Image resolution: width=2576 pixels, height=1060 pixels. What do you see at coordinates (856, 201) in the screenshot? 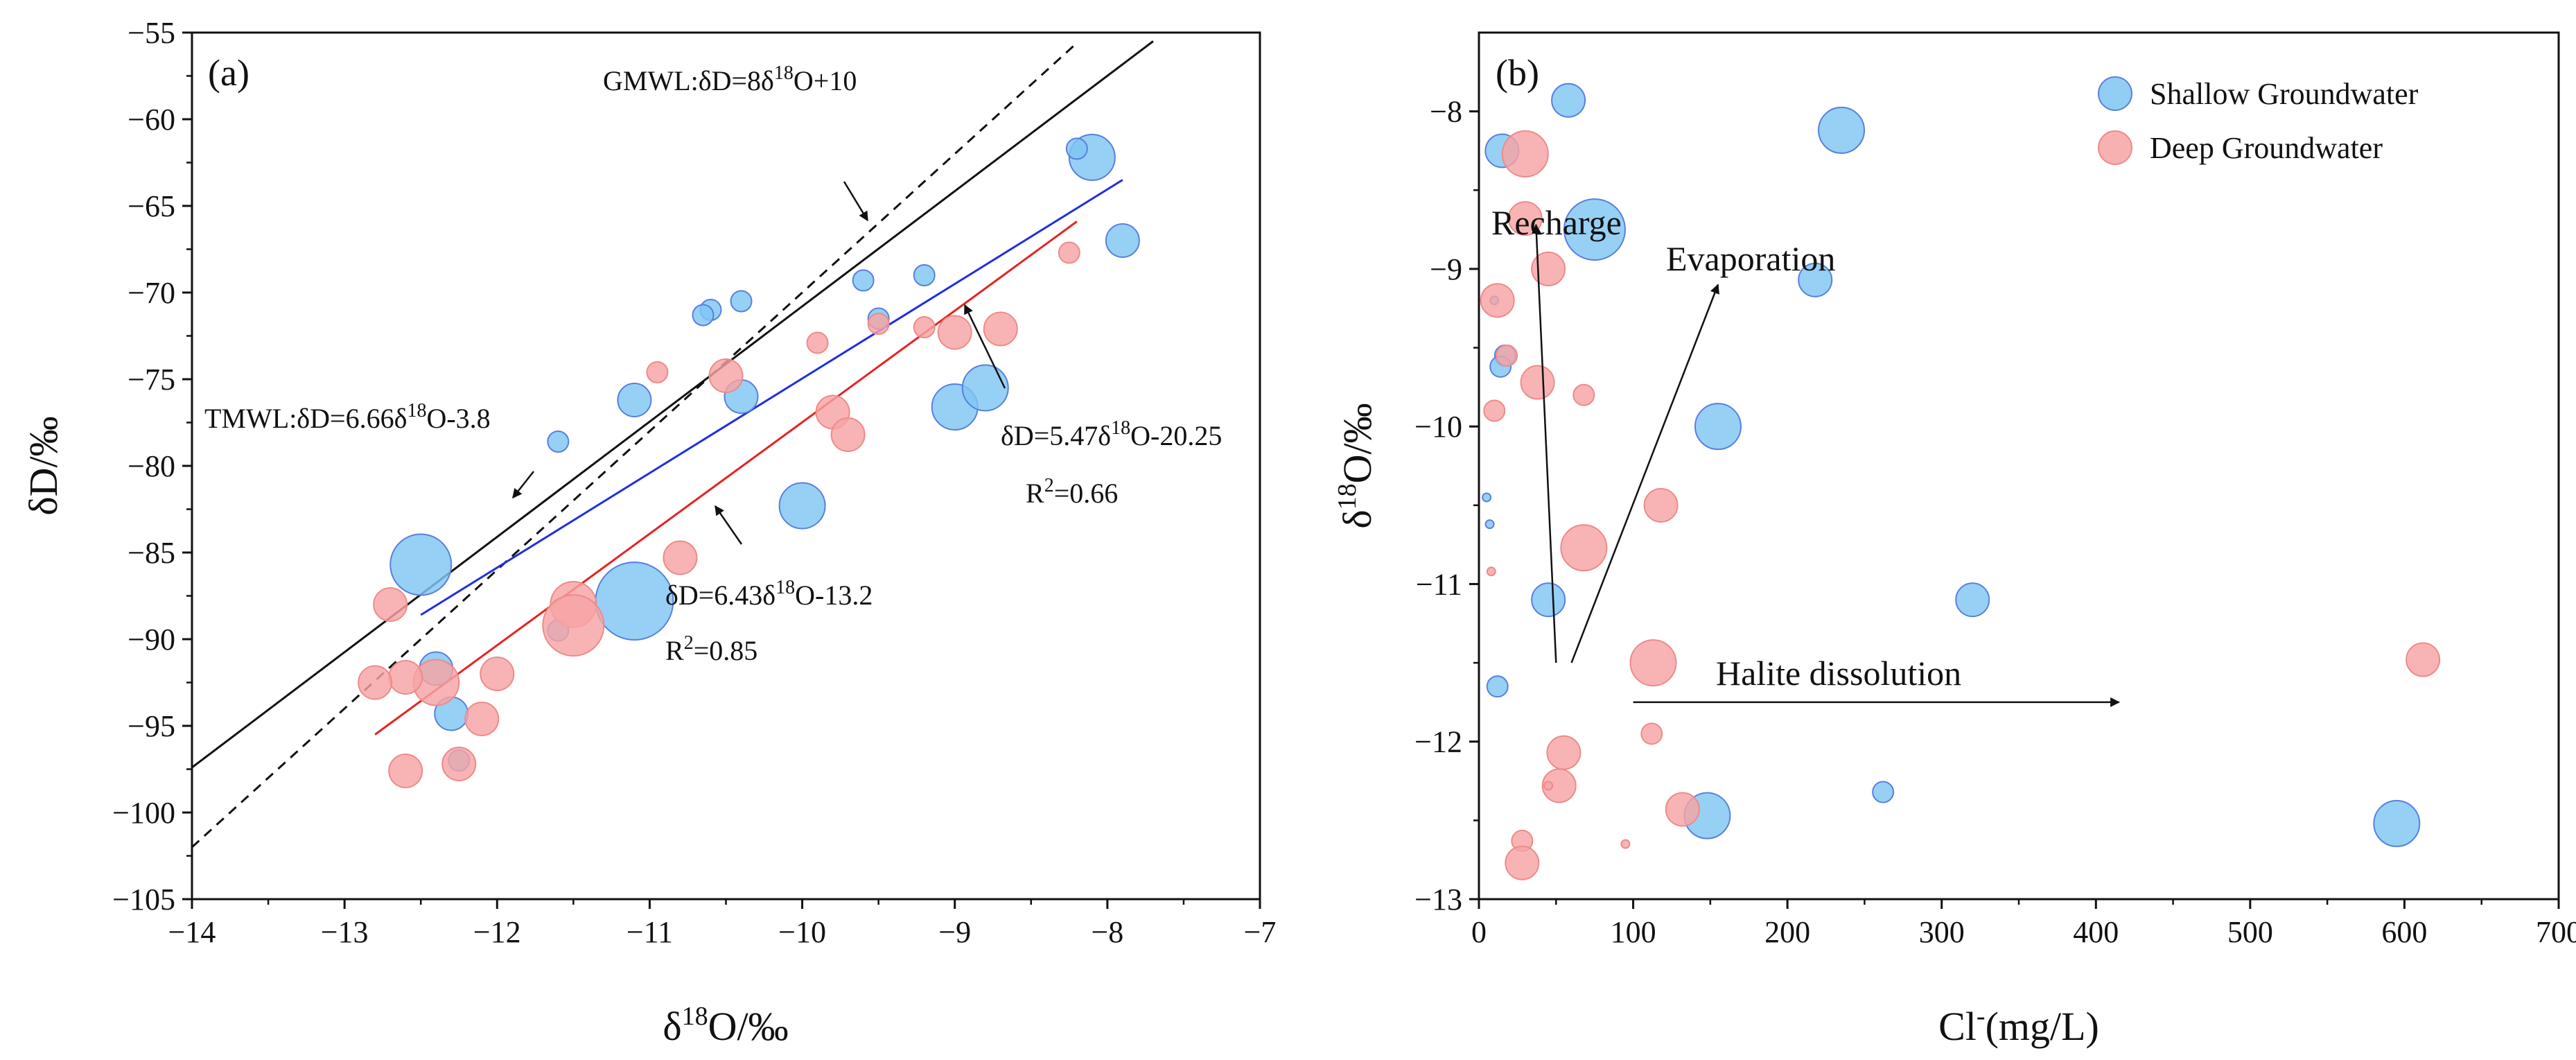
I see `gmwl-arrow` at bounding box center [856, 201].